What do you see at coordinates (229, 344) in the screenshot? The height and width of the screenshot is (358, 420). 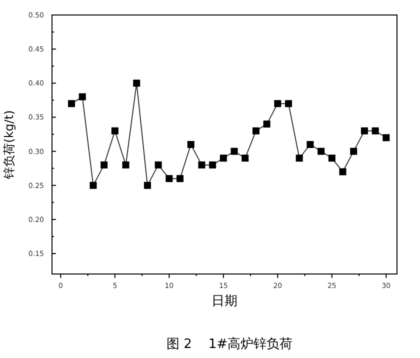 I see `caption: 图 2 1#高炉锌负荷` at bounding box center [229, 344].